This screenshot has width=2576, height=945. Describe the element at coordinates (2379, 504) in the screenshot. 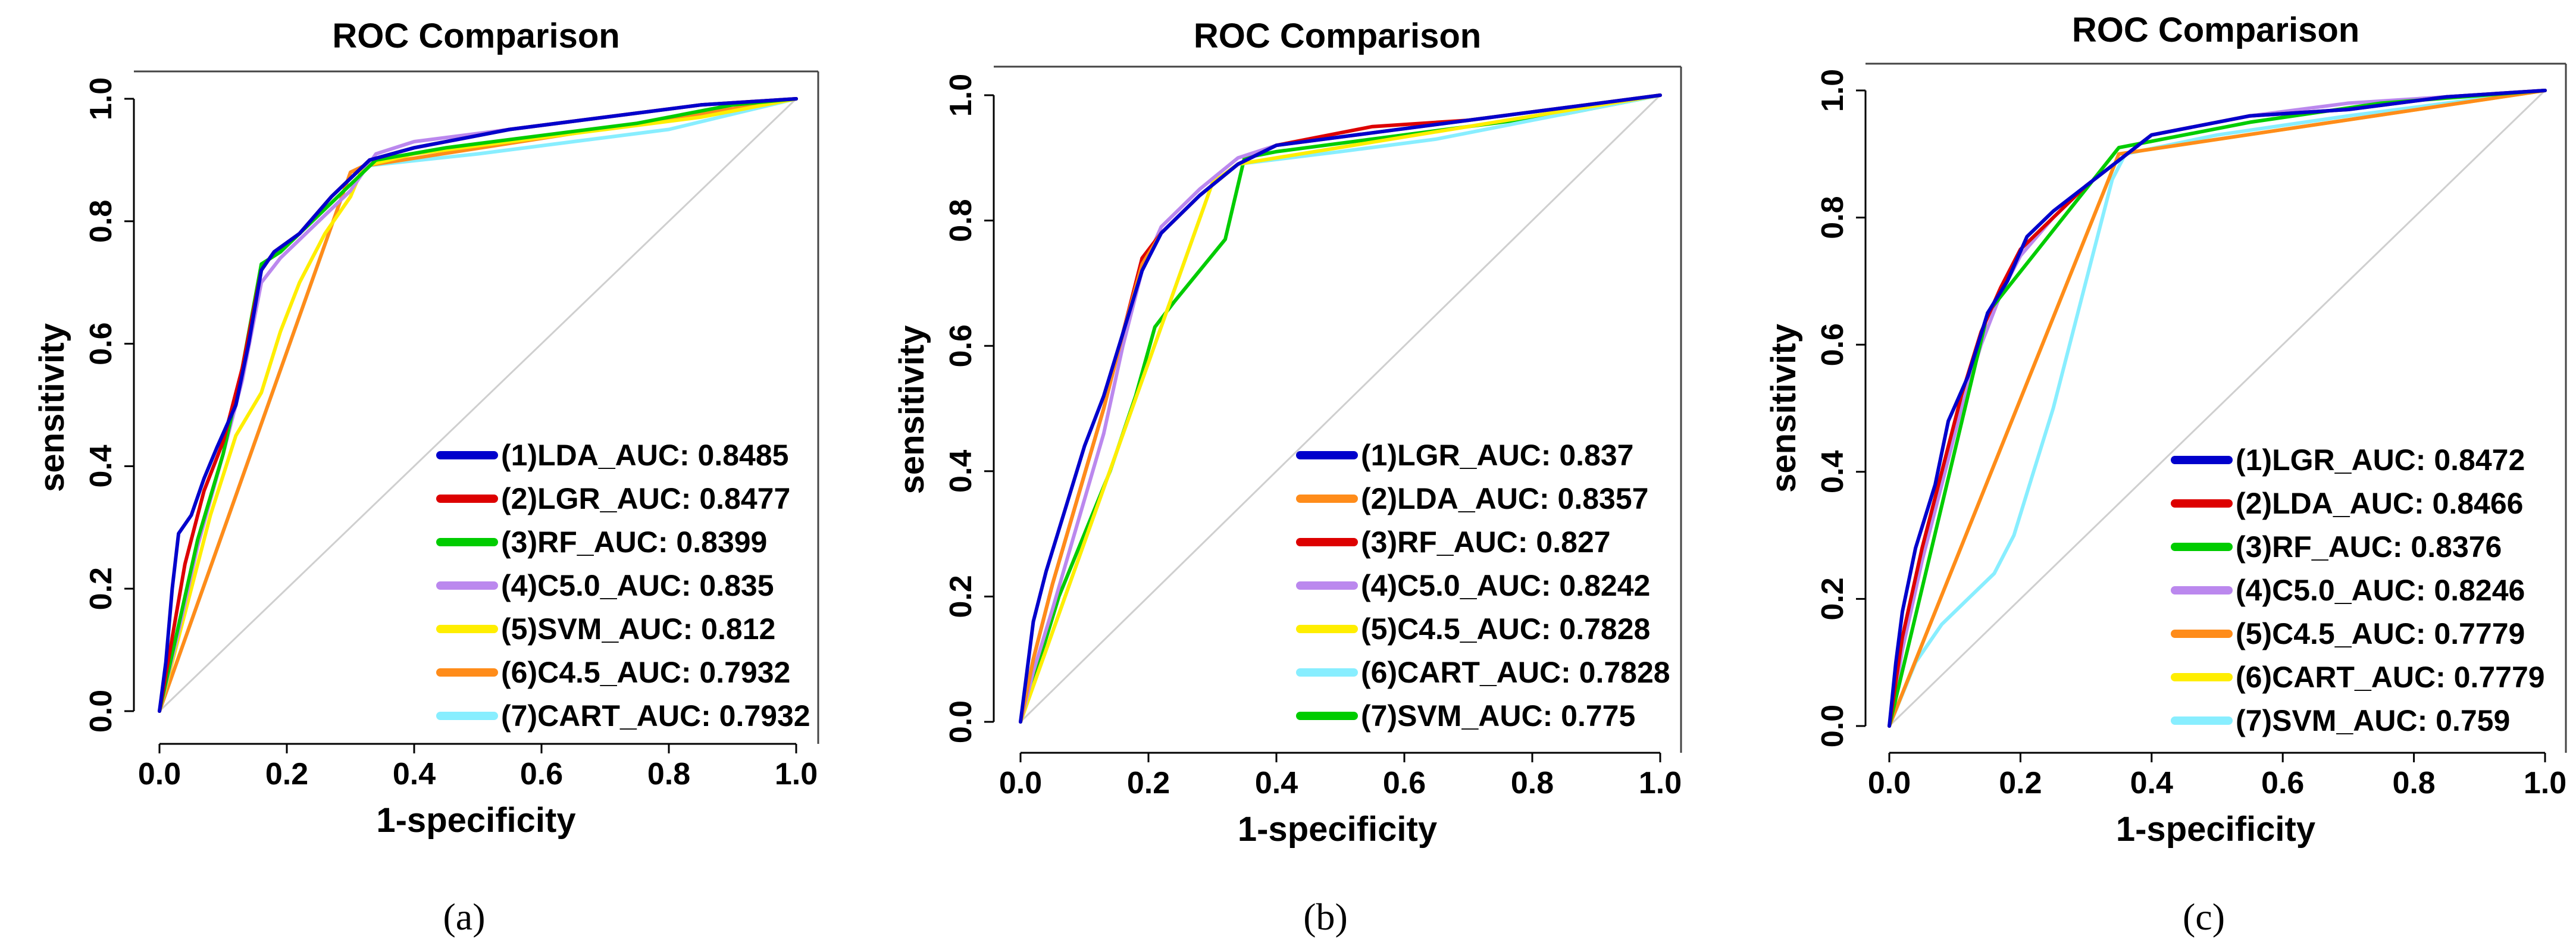

I see `legend-label-2: (2)LDA_AUC: 0.8466` at that location.